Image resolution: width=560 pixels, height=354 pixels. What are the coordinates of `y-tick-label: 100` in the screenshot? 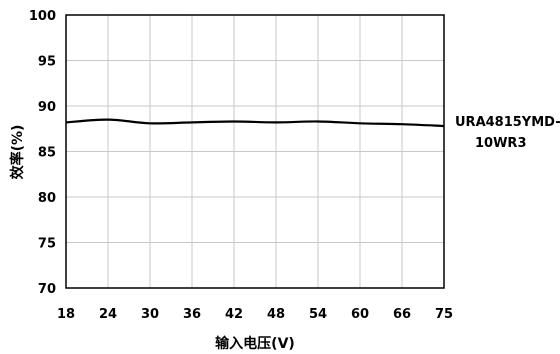 It's located at (42, 16).